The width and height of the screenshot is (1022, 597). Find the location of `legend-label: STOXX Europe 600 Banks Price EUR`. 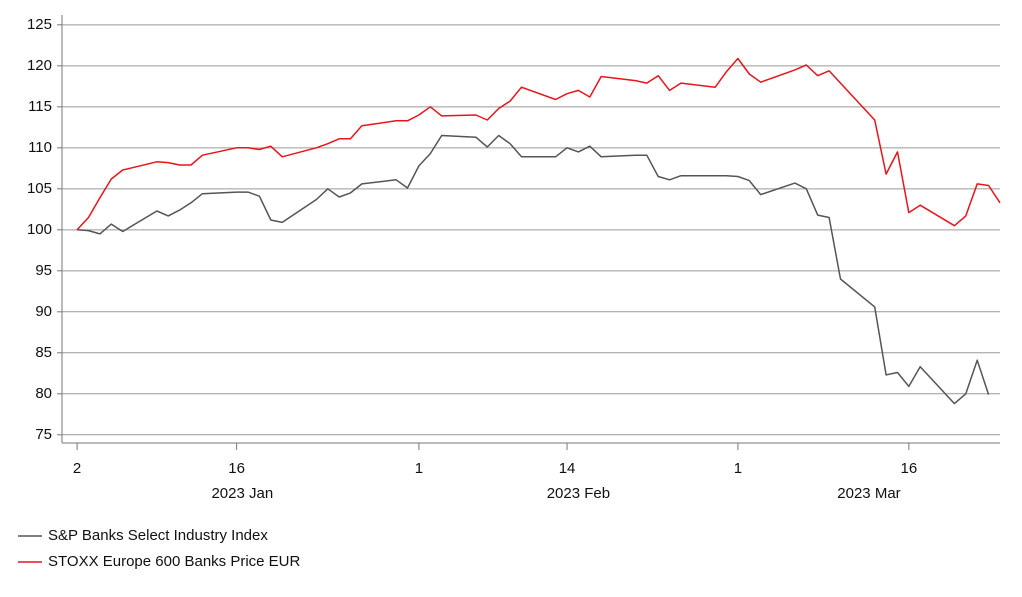

legend-label: STOXX Europe 600 Banks Price EUR is located at coordinates (174, 561).